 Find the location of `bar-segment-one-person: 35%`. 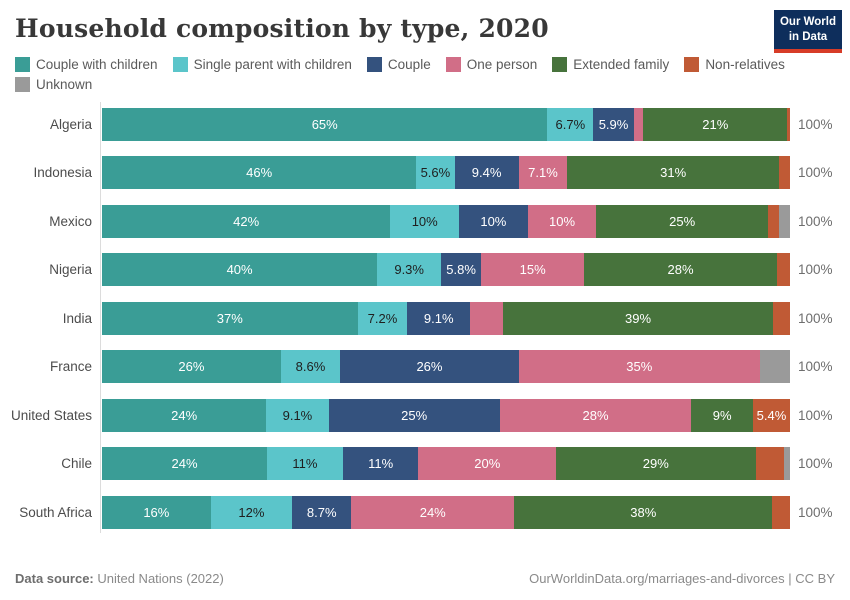

bar-segment-one-person: 35% is located at coordinates (639, 367).